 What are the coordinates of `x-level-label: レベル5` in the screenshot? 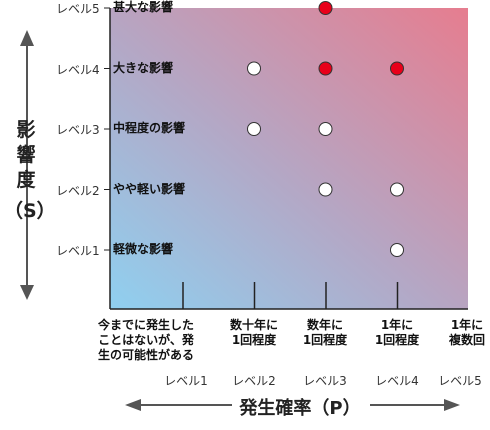 It's located at (460, 381).